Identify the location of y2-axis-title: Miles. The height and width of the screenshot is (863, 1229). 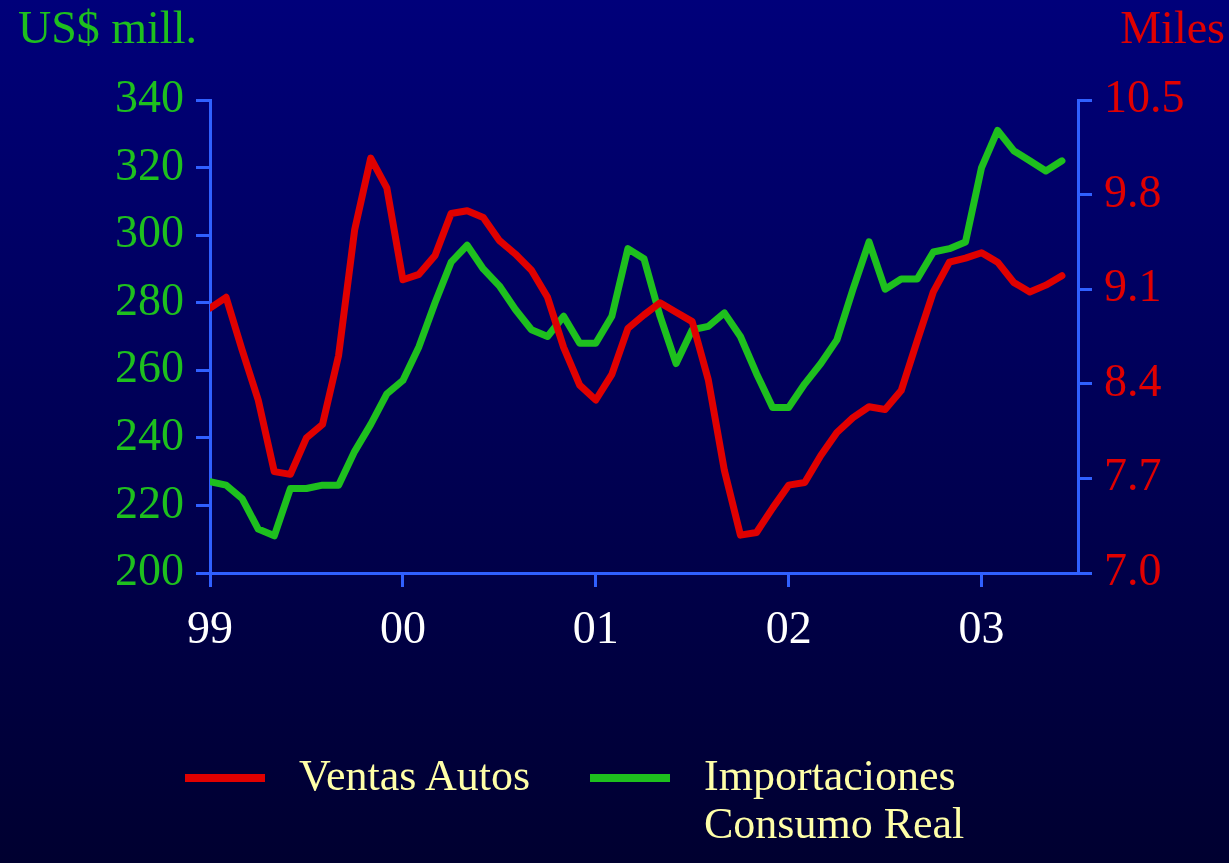
(1172, 28).